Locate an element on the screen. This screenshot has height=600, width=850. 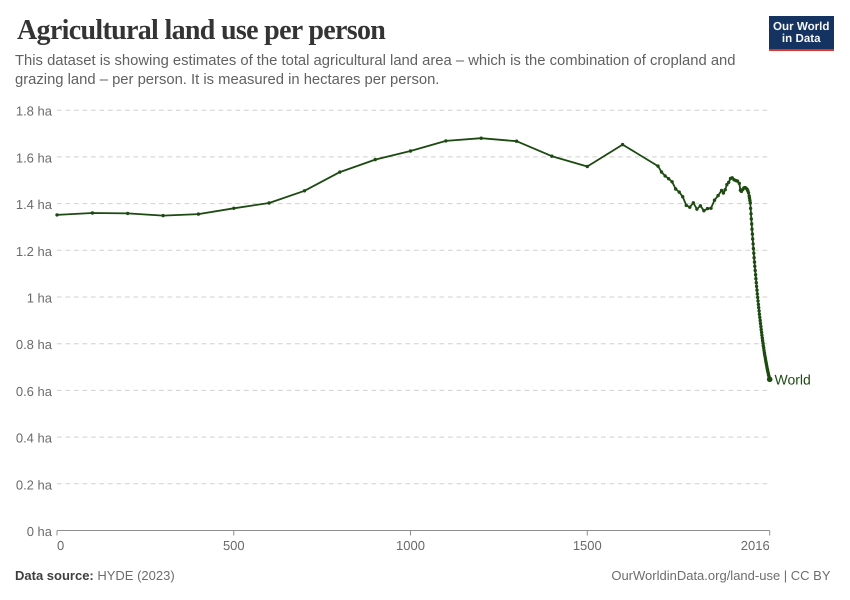
svg-text: 0.4 ha is located at coordinates (34, 438).